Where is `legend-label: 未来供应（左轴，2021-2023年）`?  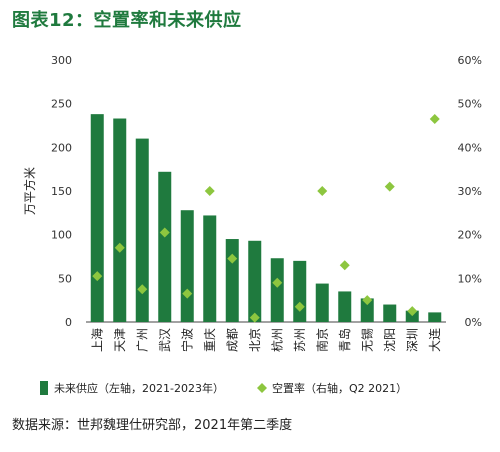 legend-label: 未来供应（左轴，2021-2023年） is located at coordinates (139, 388).